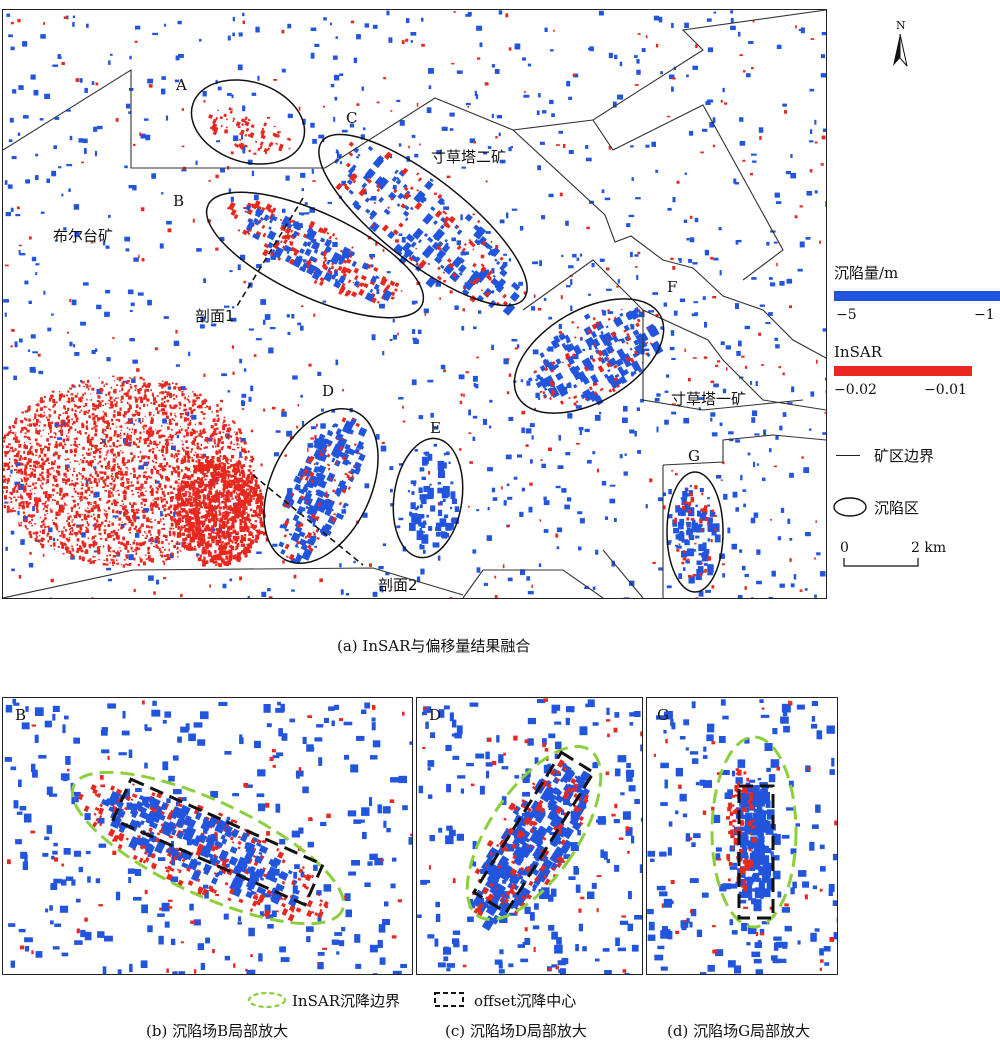  I want to click on legend-offset-max: −1, so click(984, 315).